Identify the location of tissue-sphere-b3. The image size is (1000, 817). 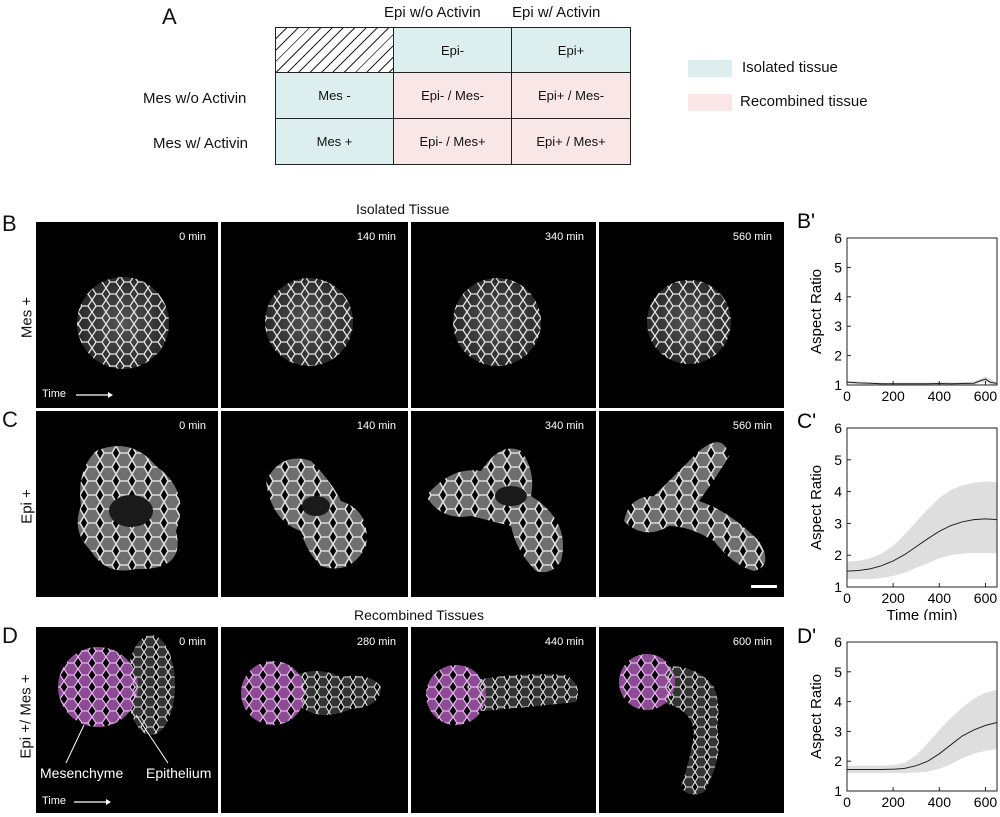
(689, 322).